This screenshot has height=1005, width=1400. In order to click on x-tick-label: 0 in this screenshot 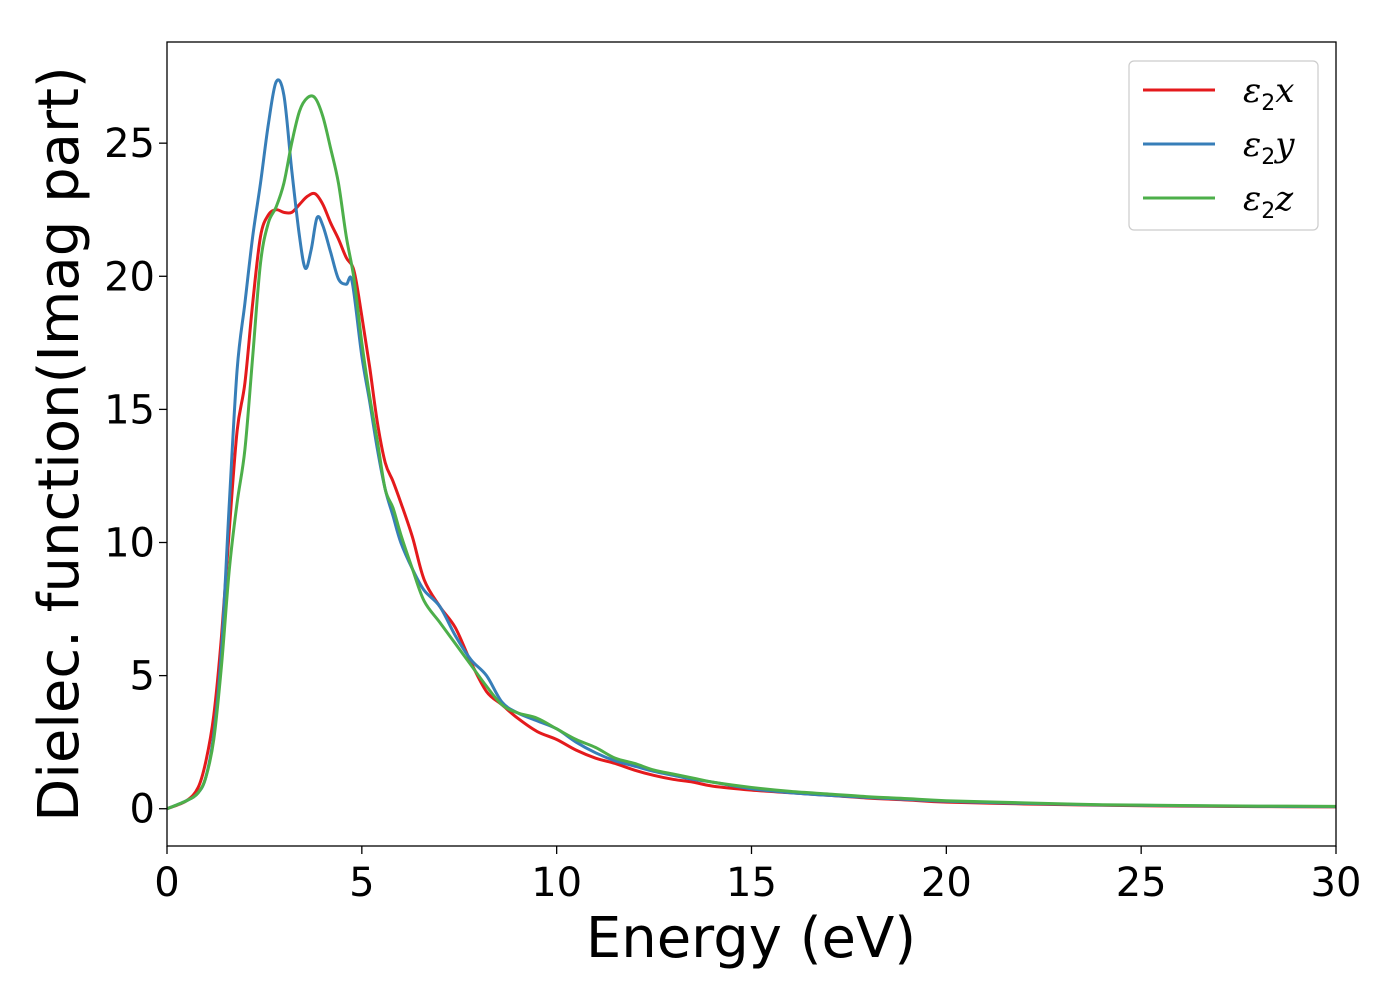, I will do `click(166, 883)`.